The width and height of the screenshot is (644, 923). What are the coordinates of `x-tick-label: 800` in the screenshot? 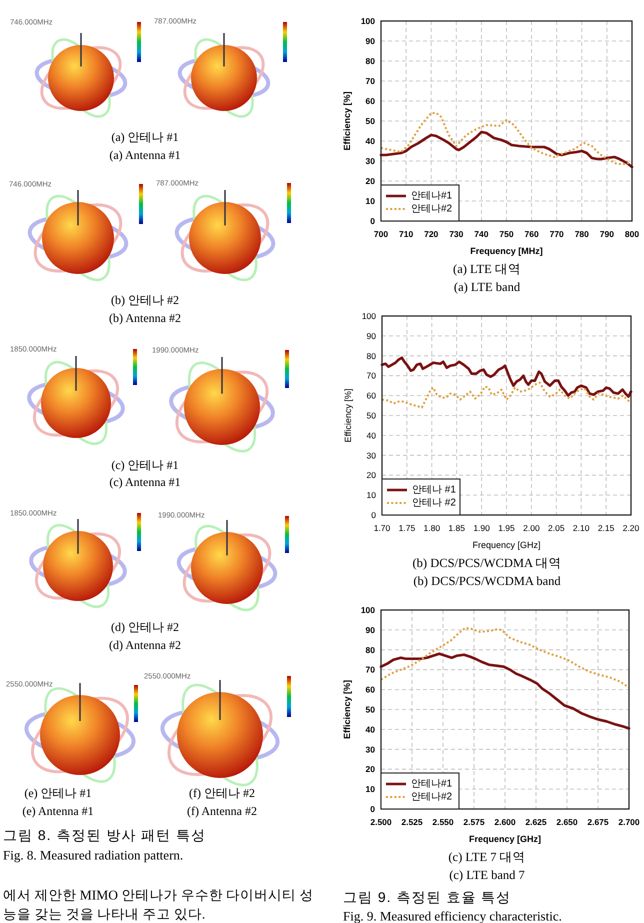 It's located at (632, 234).